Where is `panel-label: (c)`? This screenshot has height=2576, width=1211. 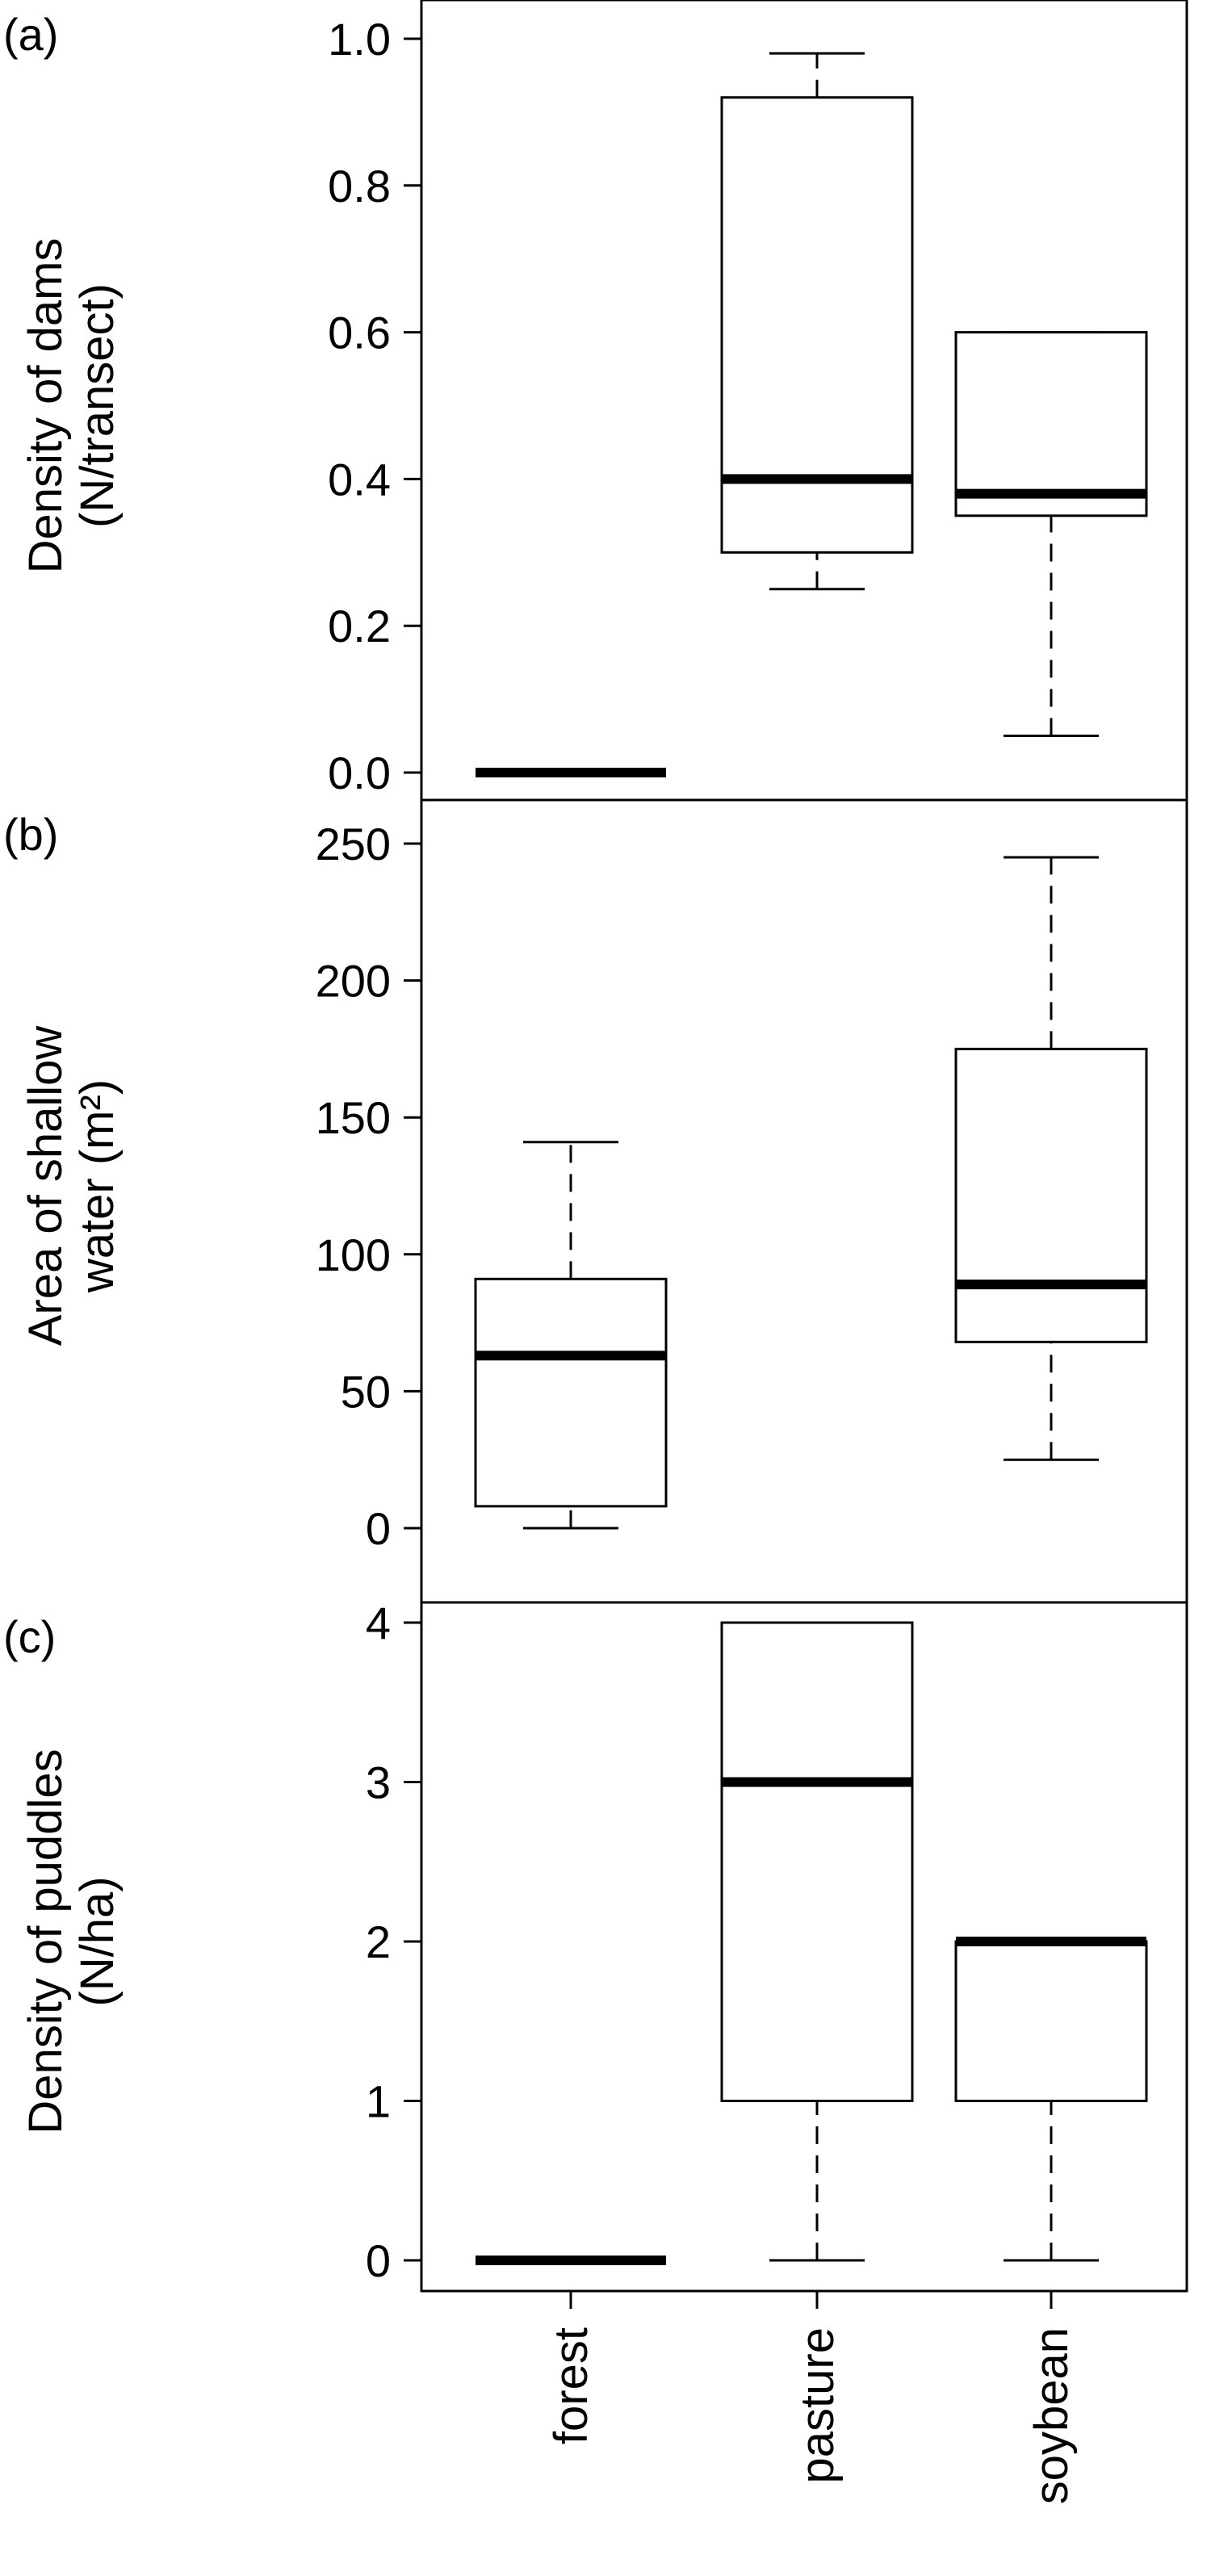
panel-label: (c) is located at coordinates (30, 1636).